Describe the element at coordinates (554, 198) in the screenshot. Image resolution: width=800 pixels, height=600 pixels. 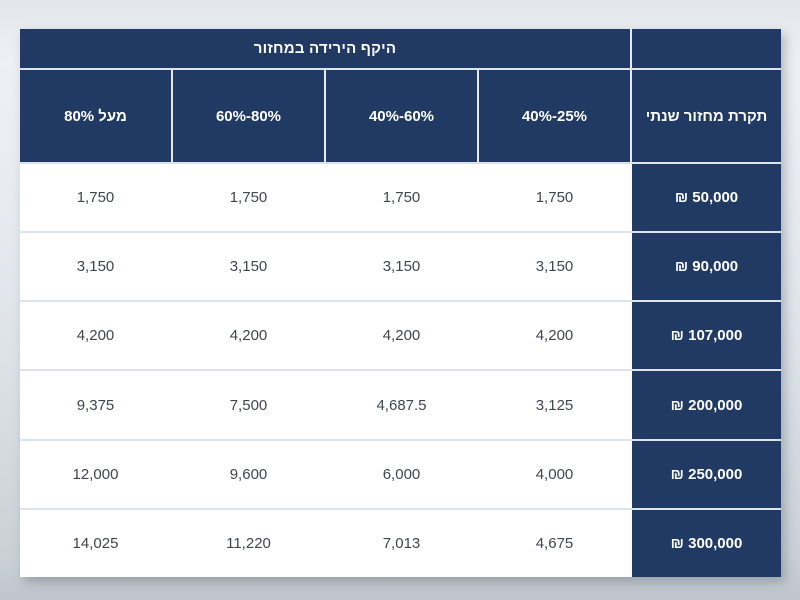
I see `cell-drop-25-40: 1,750` at that location.